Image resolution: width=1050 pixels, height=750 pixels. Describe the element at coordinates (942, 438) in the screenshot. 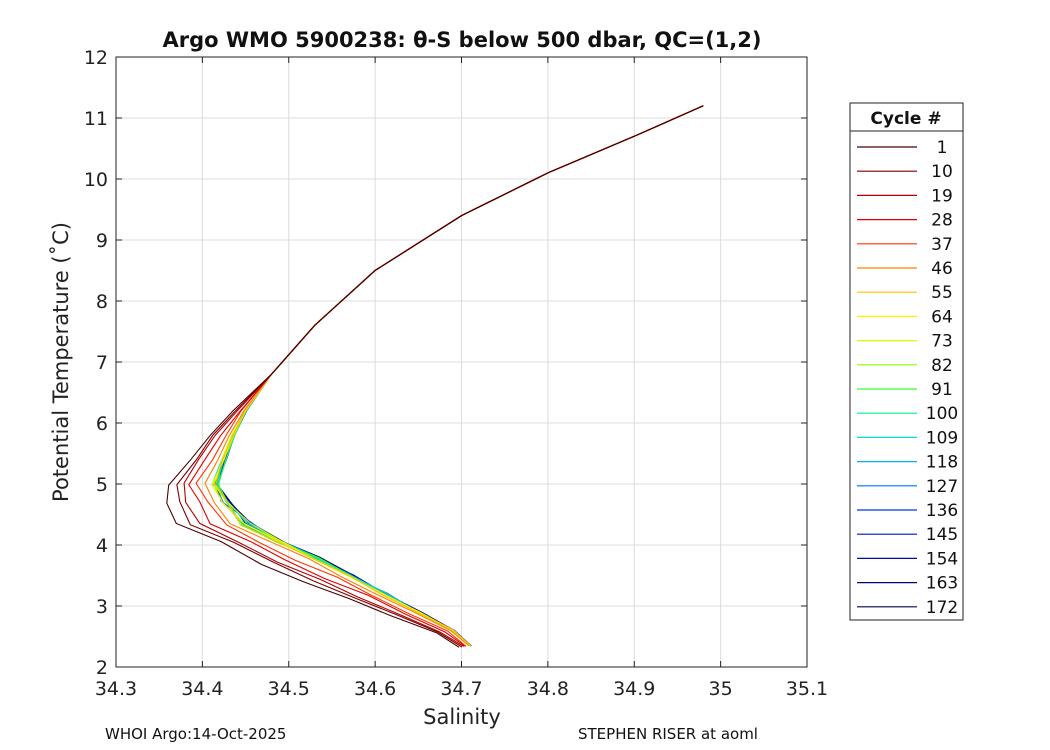

I see `legend-entry-label: 109` at that location.